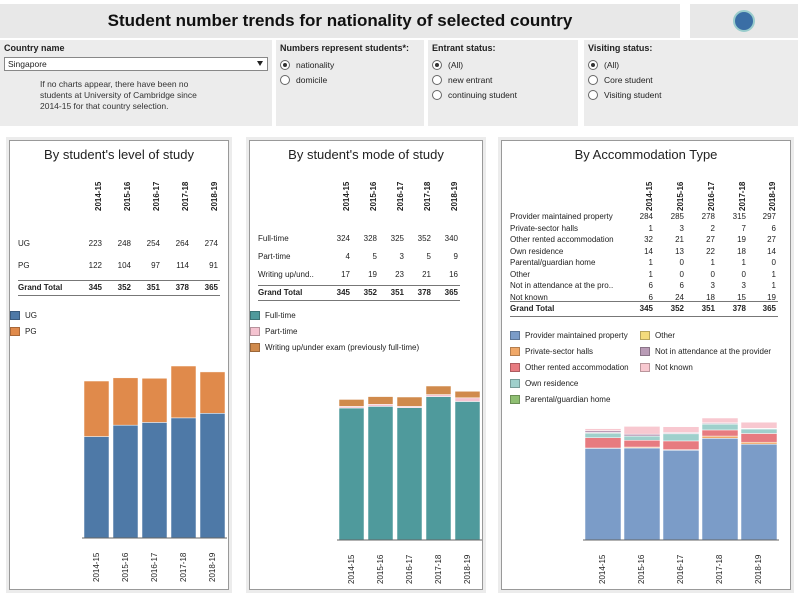 The height and width of the screenshot is (594, 800). Describe the element at coordinates (280, 292) in the screenshot. I see `grand-total-label: Grand Total` at that location.